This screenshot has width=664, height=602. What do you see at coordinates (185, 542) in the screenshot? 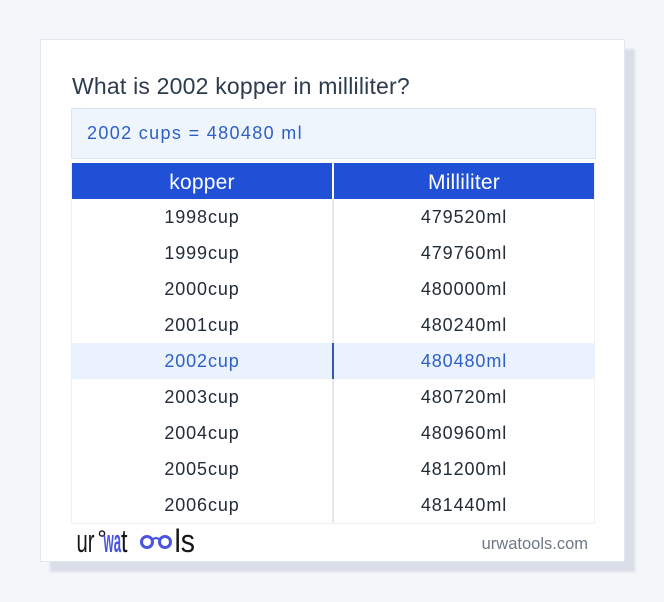
I see `svg-text: ls` at bounding box center [185, 542].